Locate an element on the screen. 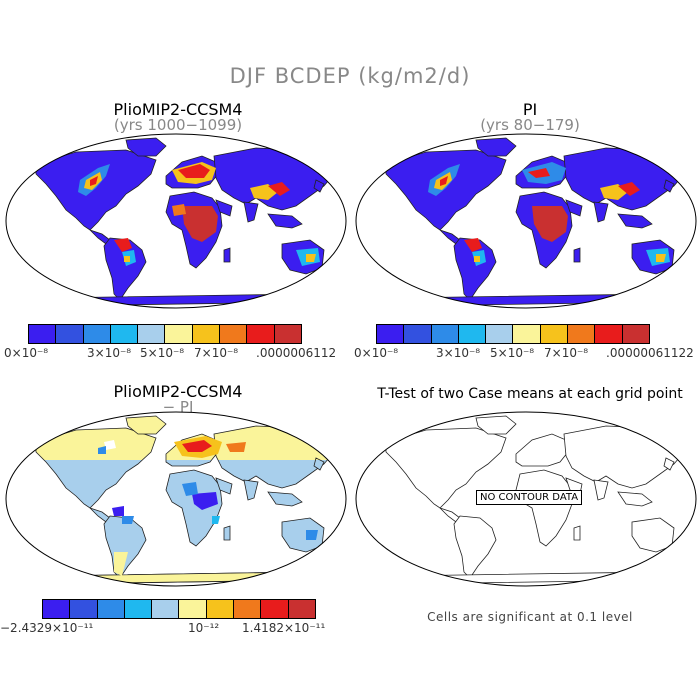 Image resolution: width=700 pixels, height=700 pixels. figure-title: DJF BCDEP (kg/m2/d) is located at coordinates (350, 76).